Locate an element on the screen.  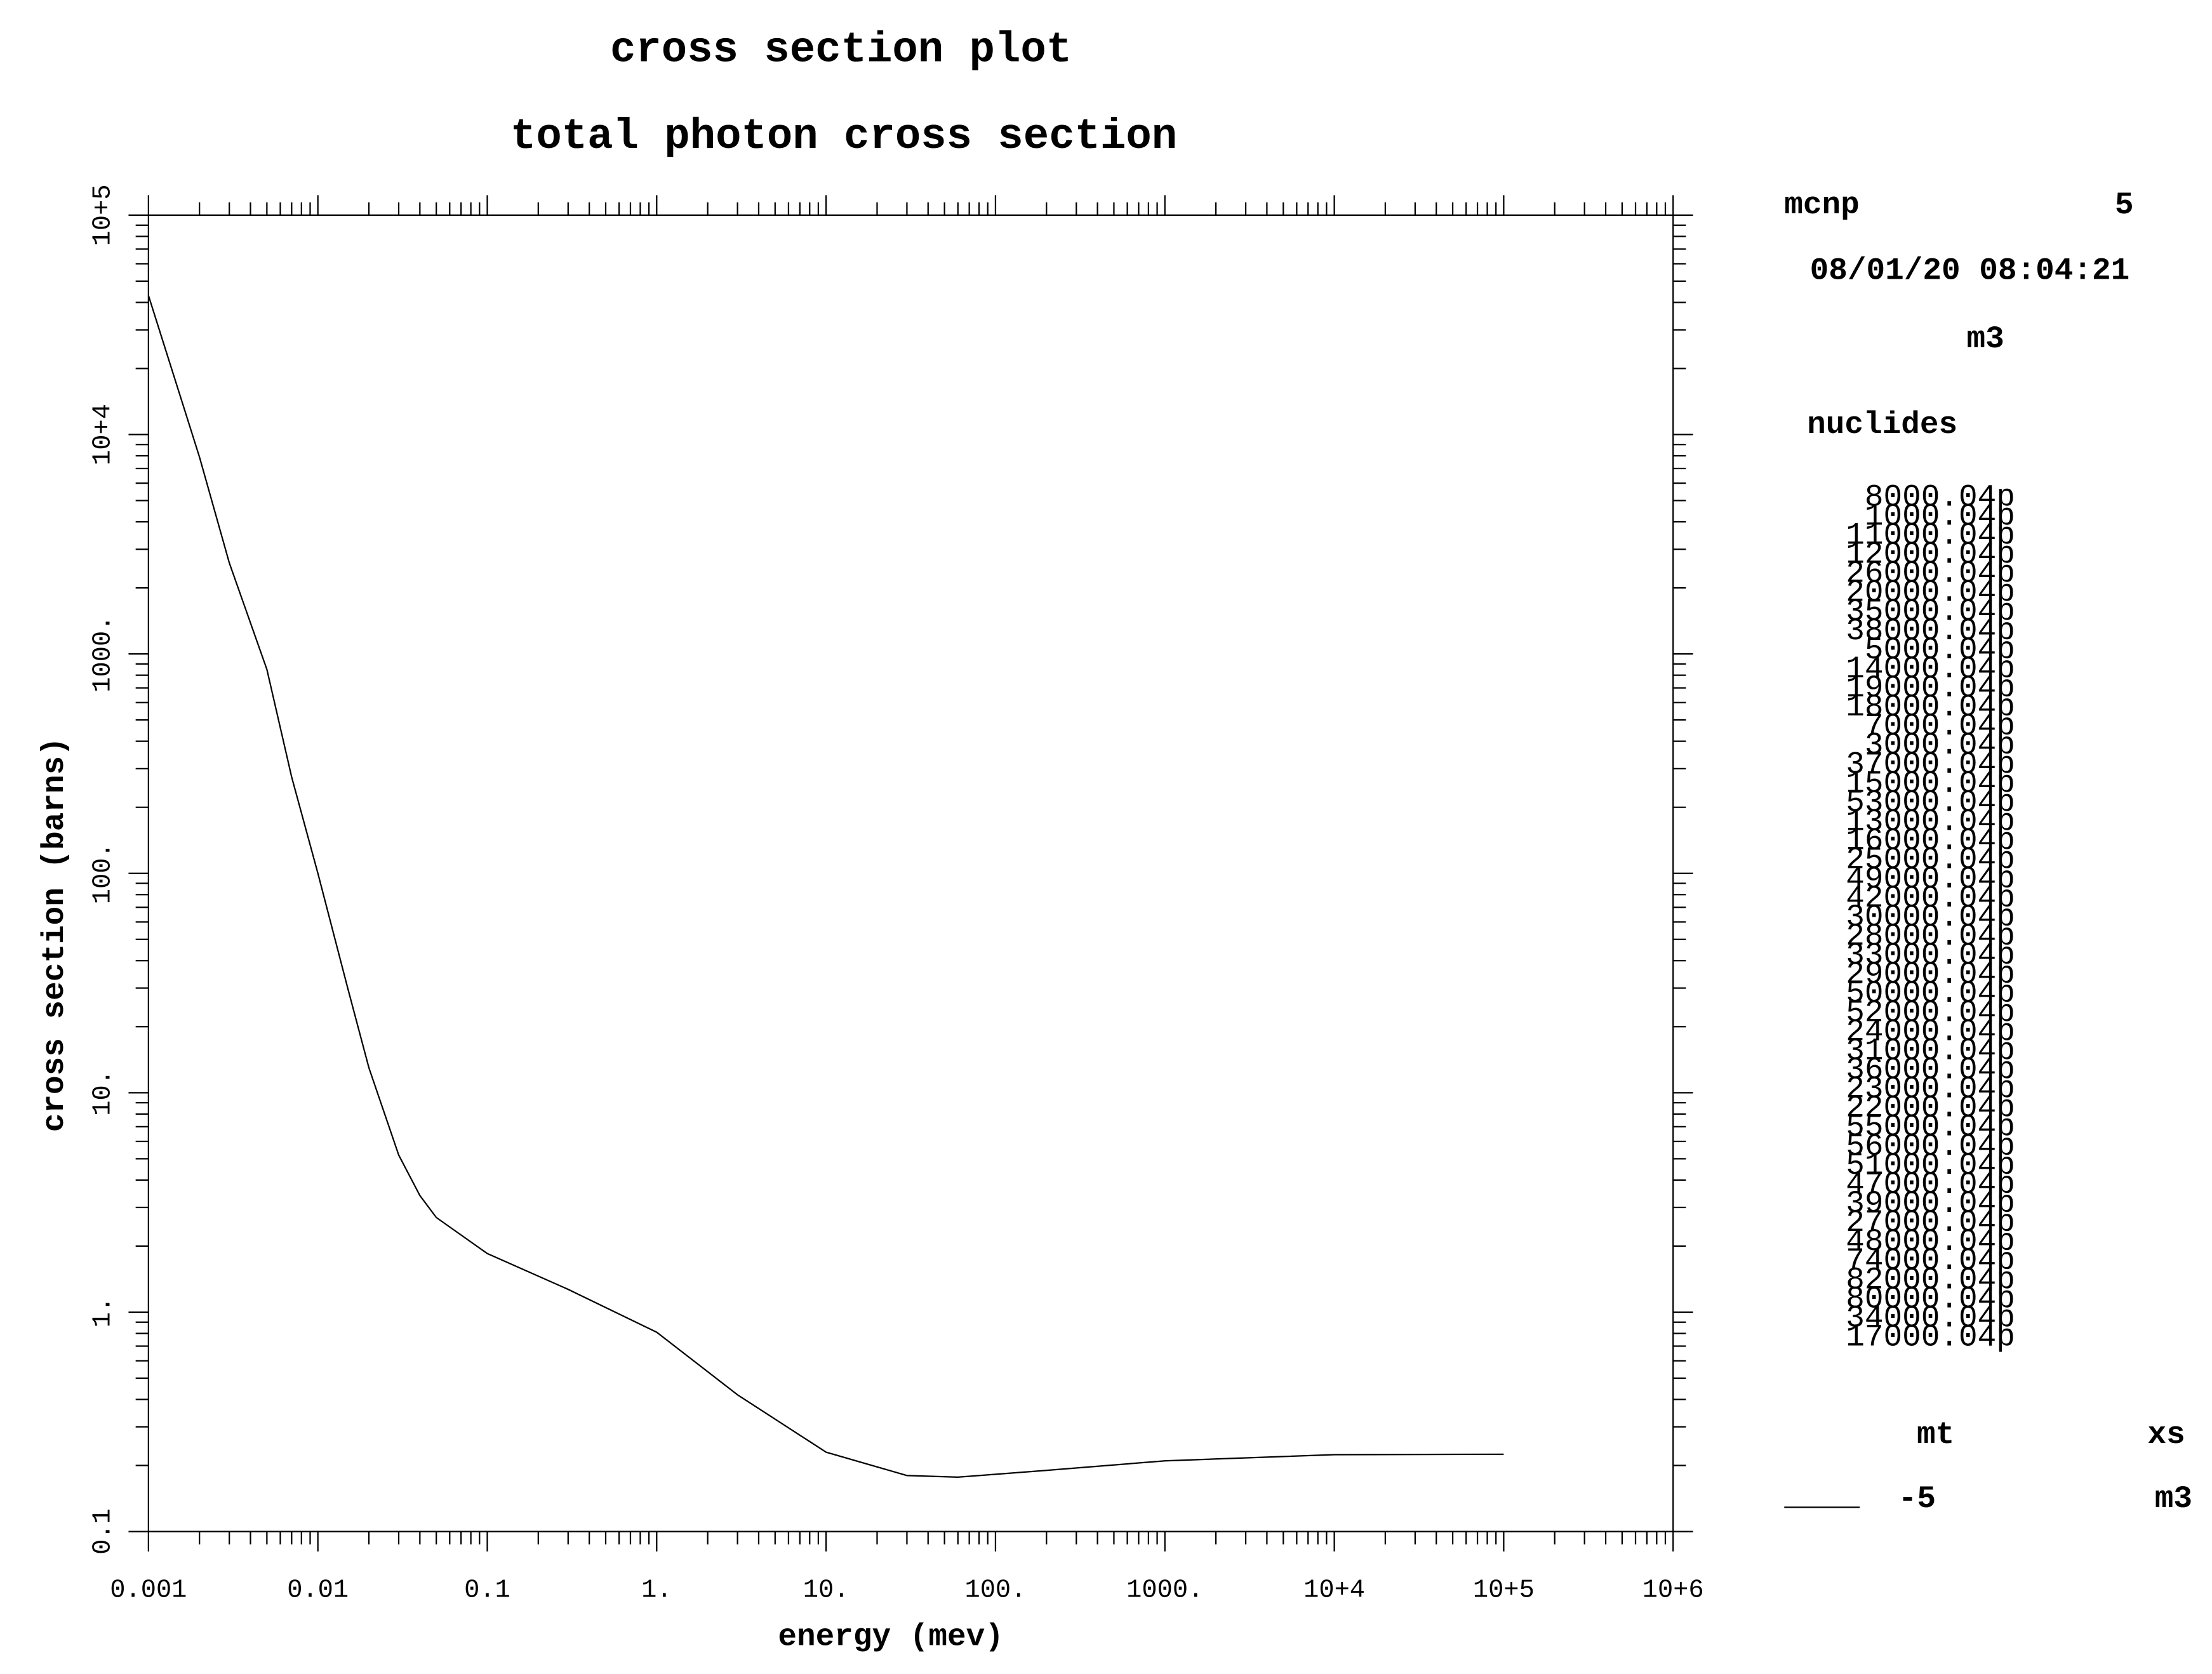
x-tick-label: 10+6 is located at coordinates (1673, 1590).